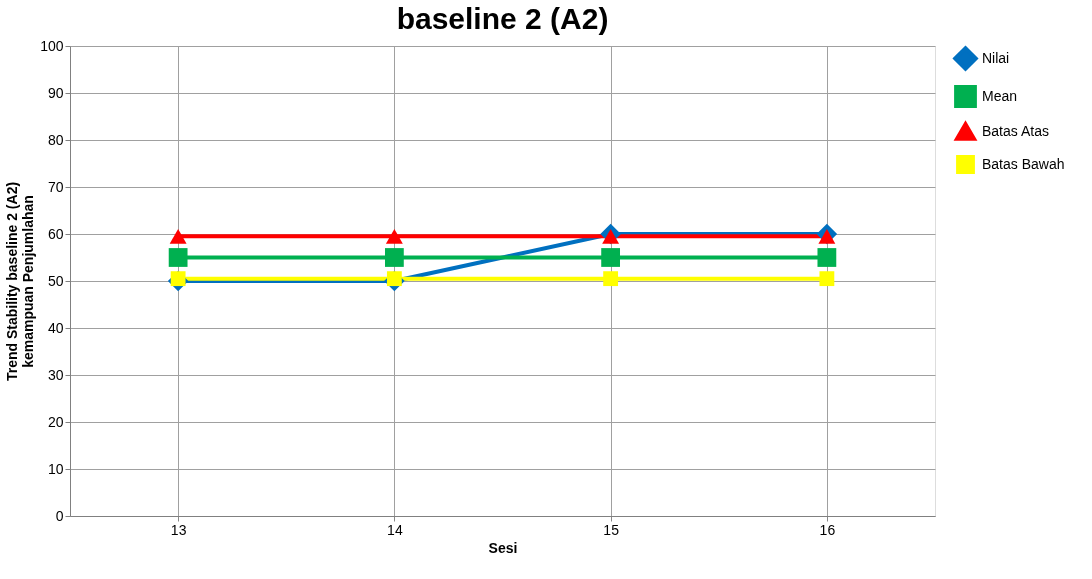  Describe the element at coordinates (59, 515) in the screenshot. I see `y-tick-label: 0` at that location.